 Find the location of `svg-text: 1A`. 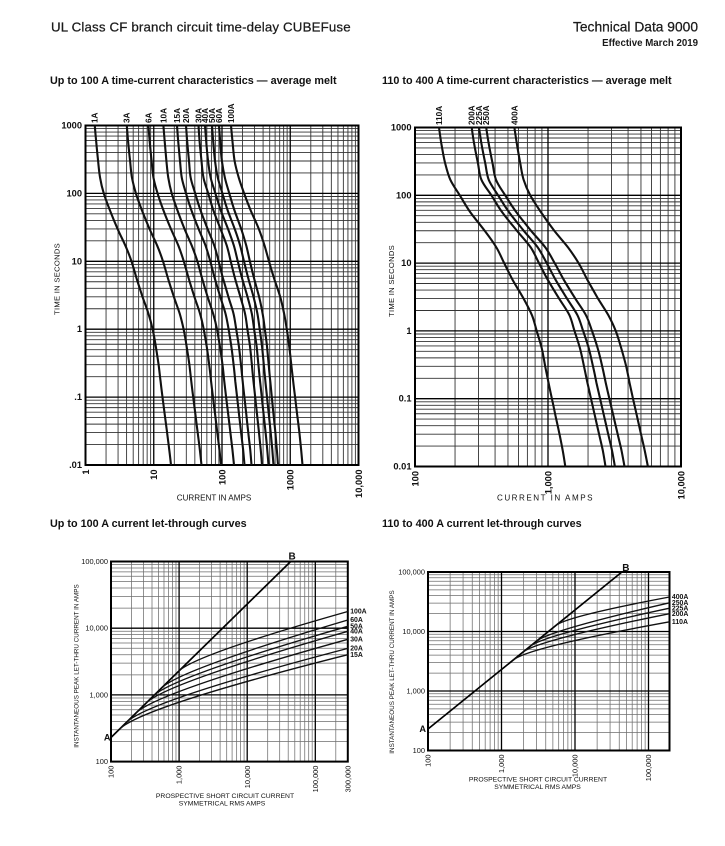

svg-text: 1A is located at coordinates (95, 117).